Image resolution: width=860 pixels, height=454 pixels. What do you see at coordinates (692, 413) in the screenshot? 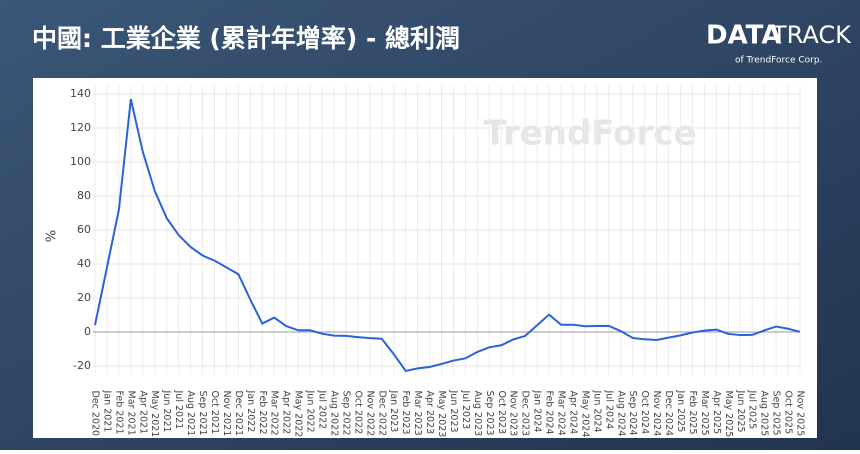
I see `x-tick-label: Feb 2025` at bounding box center [692, 413].